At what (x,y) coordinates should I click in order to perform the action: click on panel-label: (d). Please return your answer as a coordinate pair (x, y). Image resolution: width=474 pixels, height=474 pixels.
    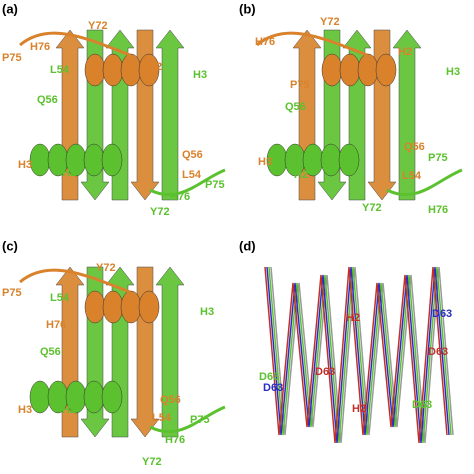
    Looking at the image, I should click on (247, 245).